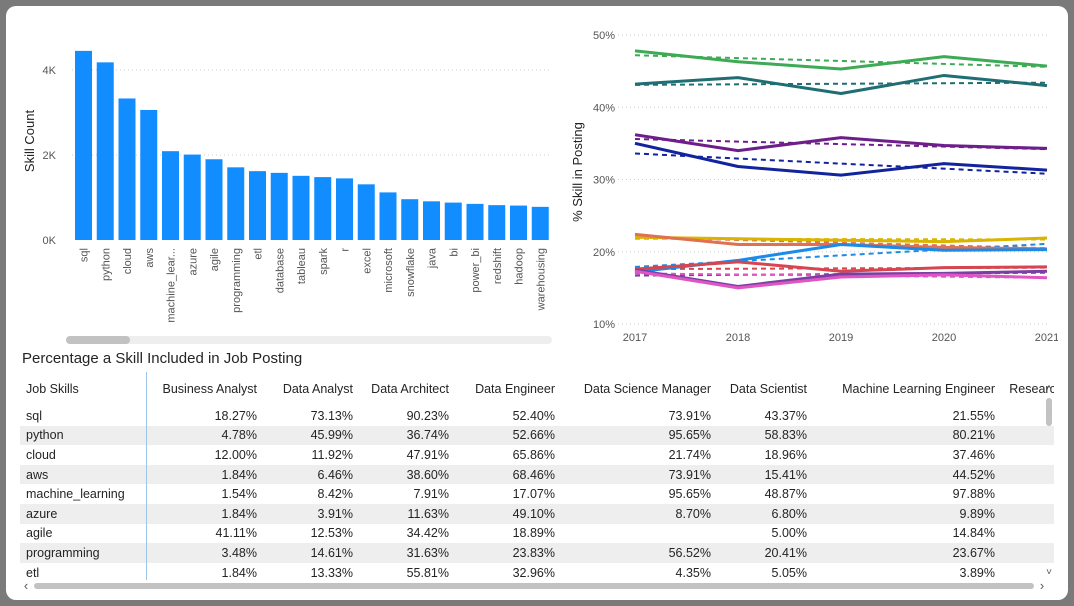 The height and width of the screenshot is (606, 1074). Describe the element at coordinates (1049, 388) in the screenshot. I see `scroll-up-icon: ˄` at that location.